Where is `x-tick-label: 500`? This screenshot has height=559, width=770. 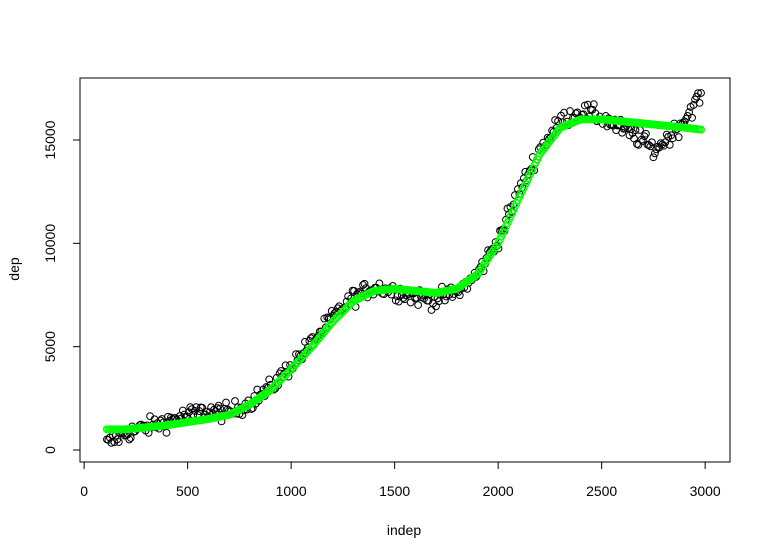
x-tick-label: 500 is located at coordinates (188, 491).